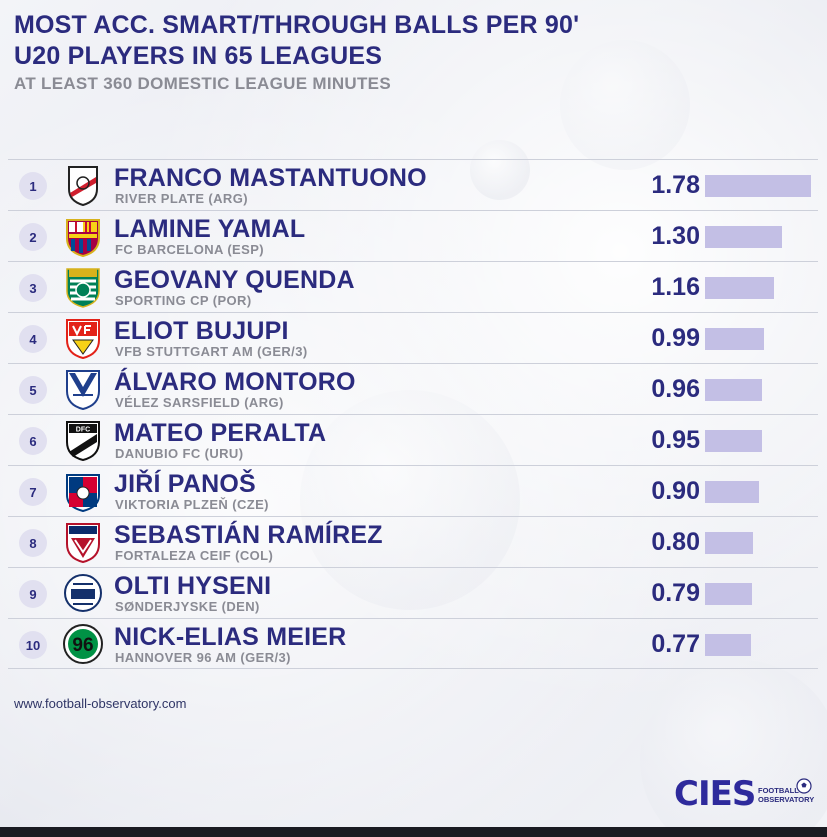  Describe the element at coordinates (179, 453) in the screenshot. I see `club-name: DANUBIO FC (URU)` at that location.